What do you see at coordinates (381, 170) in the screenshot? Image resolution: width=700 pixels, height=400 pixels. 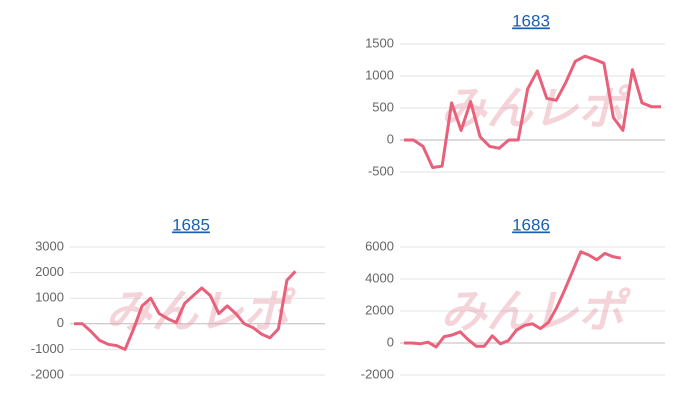 I see `y-tick-label: -500` at bounding box center [381, 170].